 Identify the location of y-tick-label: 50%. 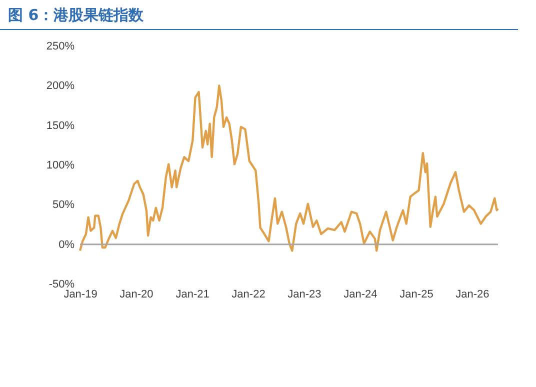
(63, 205).